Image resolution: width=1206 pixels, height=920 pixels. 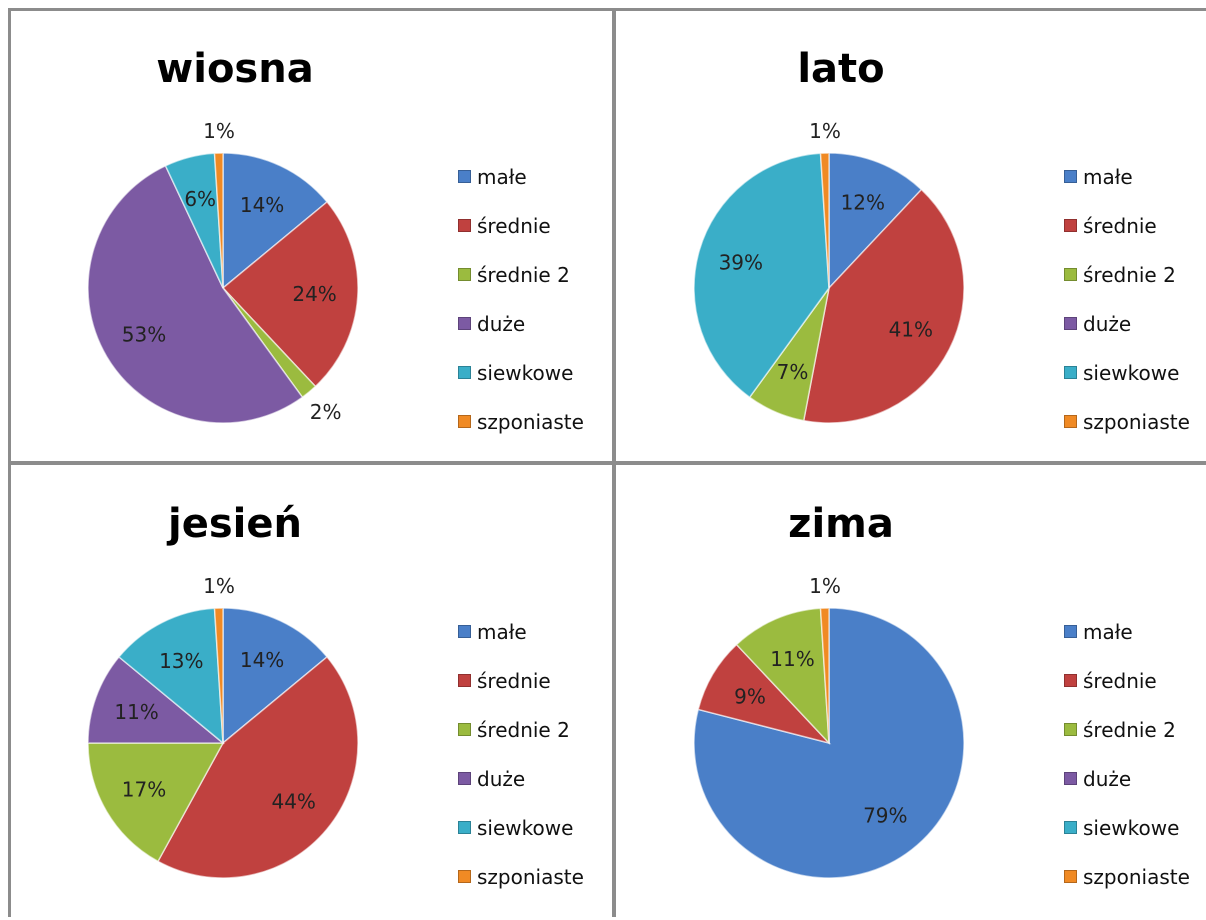 I want to click on data-label-male: 12%, so click(x=863, y=203).